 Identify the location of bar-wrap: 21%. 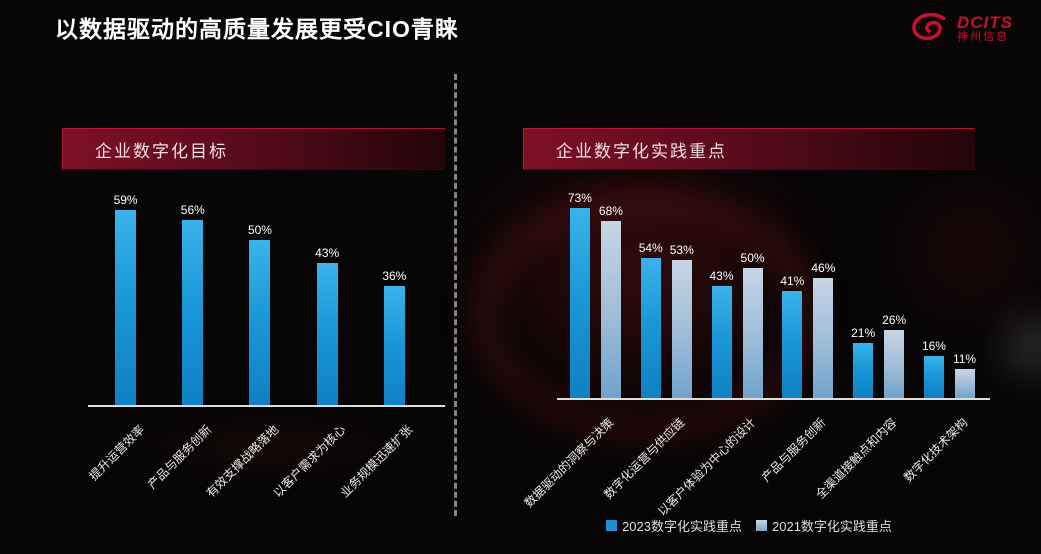
(863, 362).